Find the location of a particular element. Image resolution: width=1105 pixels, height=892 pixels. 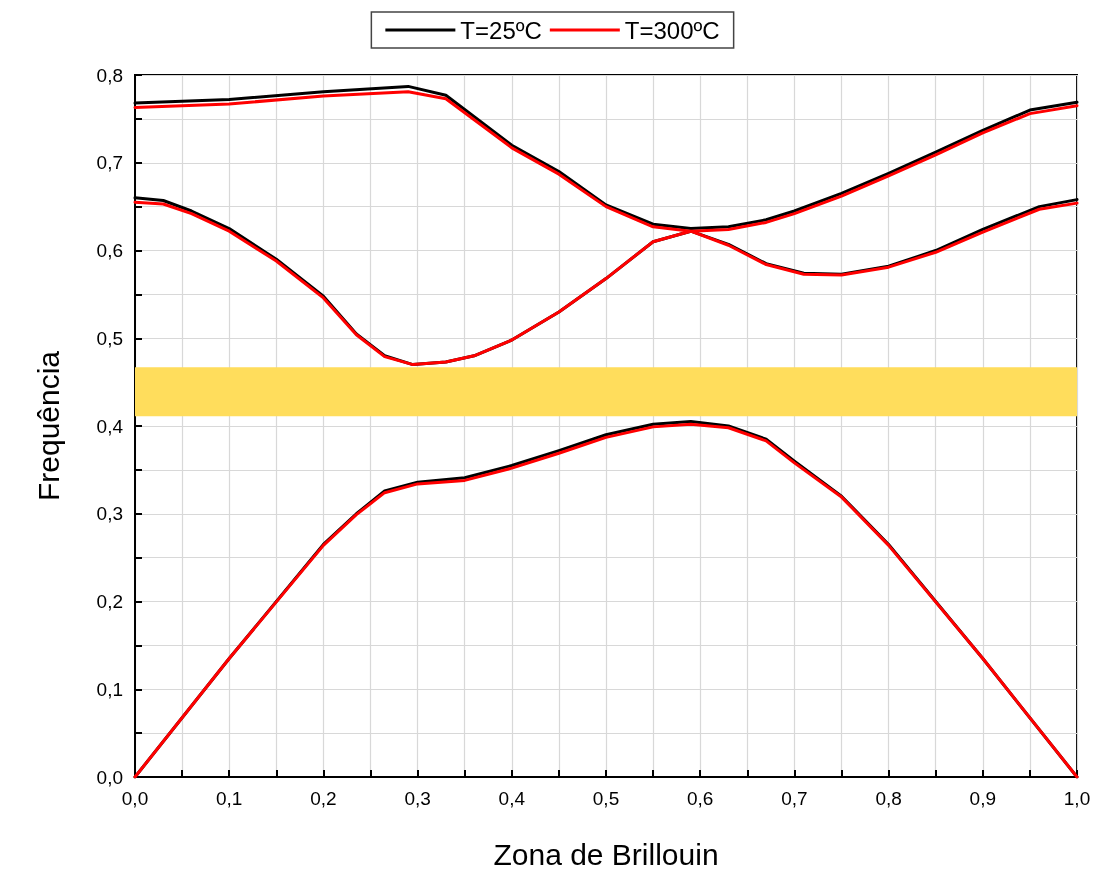

y-tick-label: 0,6 is located at coordinates (109, 250).